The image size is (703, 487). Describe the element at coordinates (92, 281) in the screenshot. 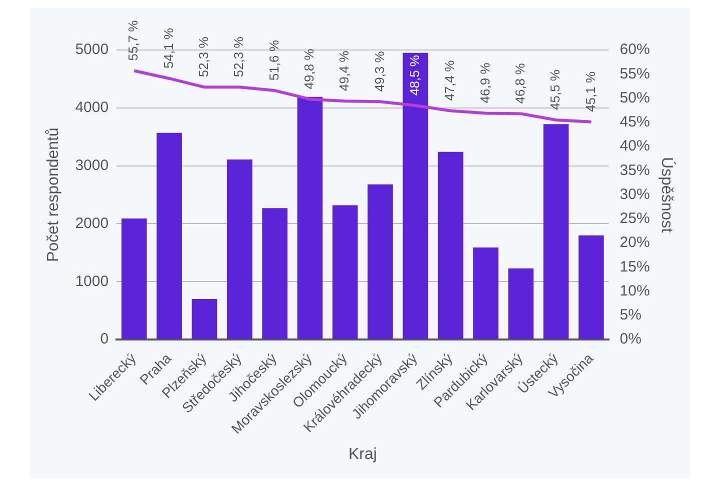

I see `y-tick-label: 1000` at that location.